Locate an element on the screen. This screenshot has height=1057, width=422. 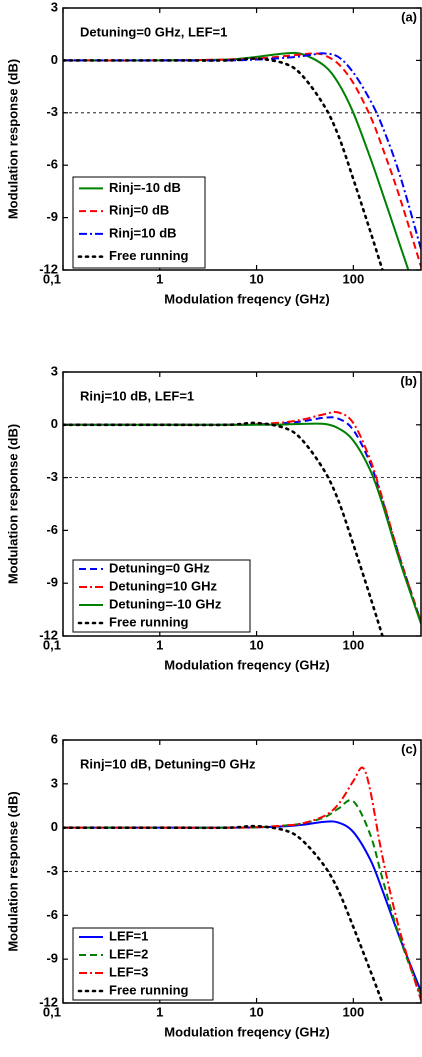
legend-label: Rinj=0 dB is located at coordinates (139, 210).